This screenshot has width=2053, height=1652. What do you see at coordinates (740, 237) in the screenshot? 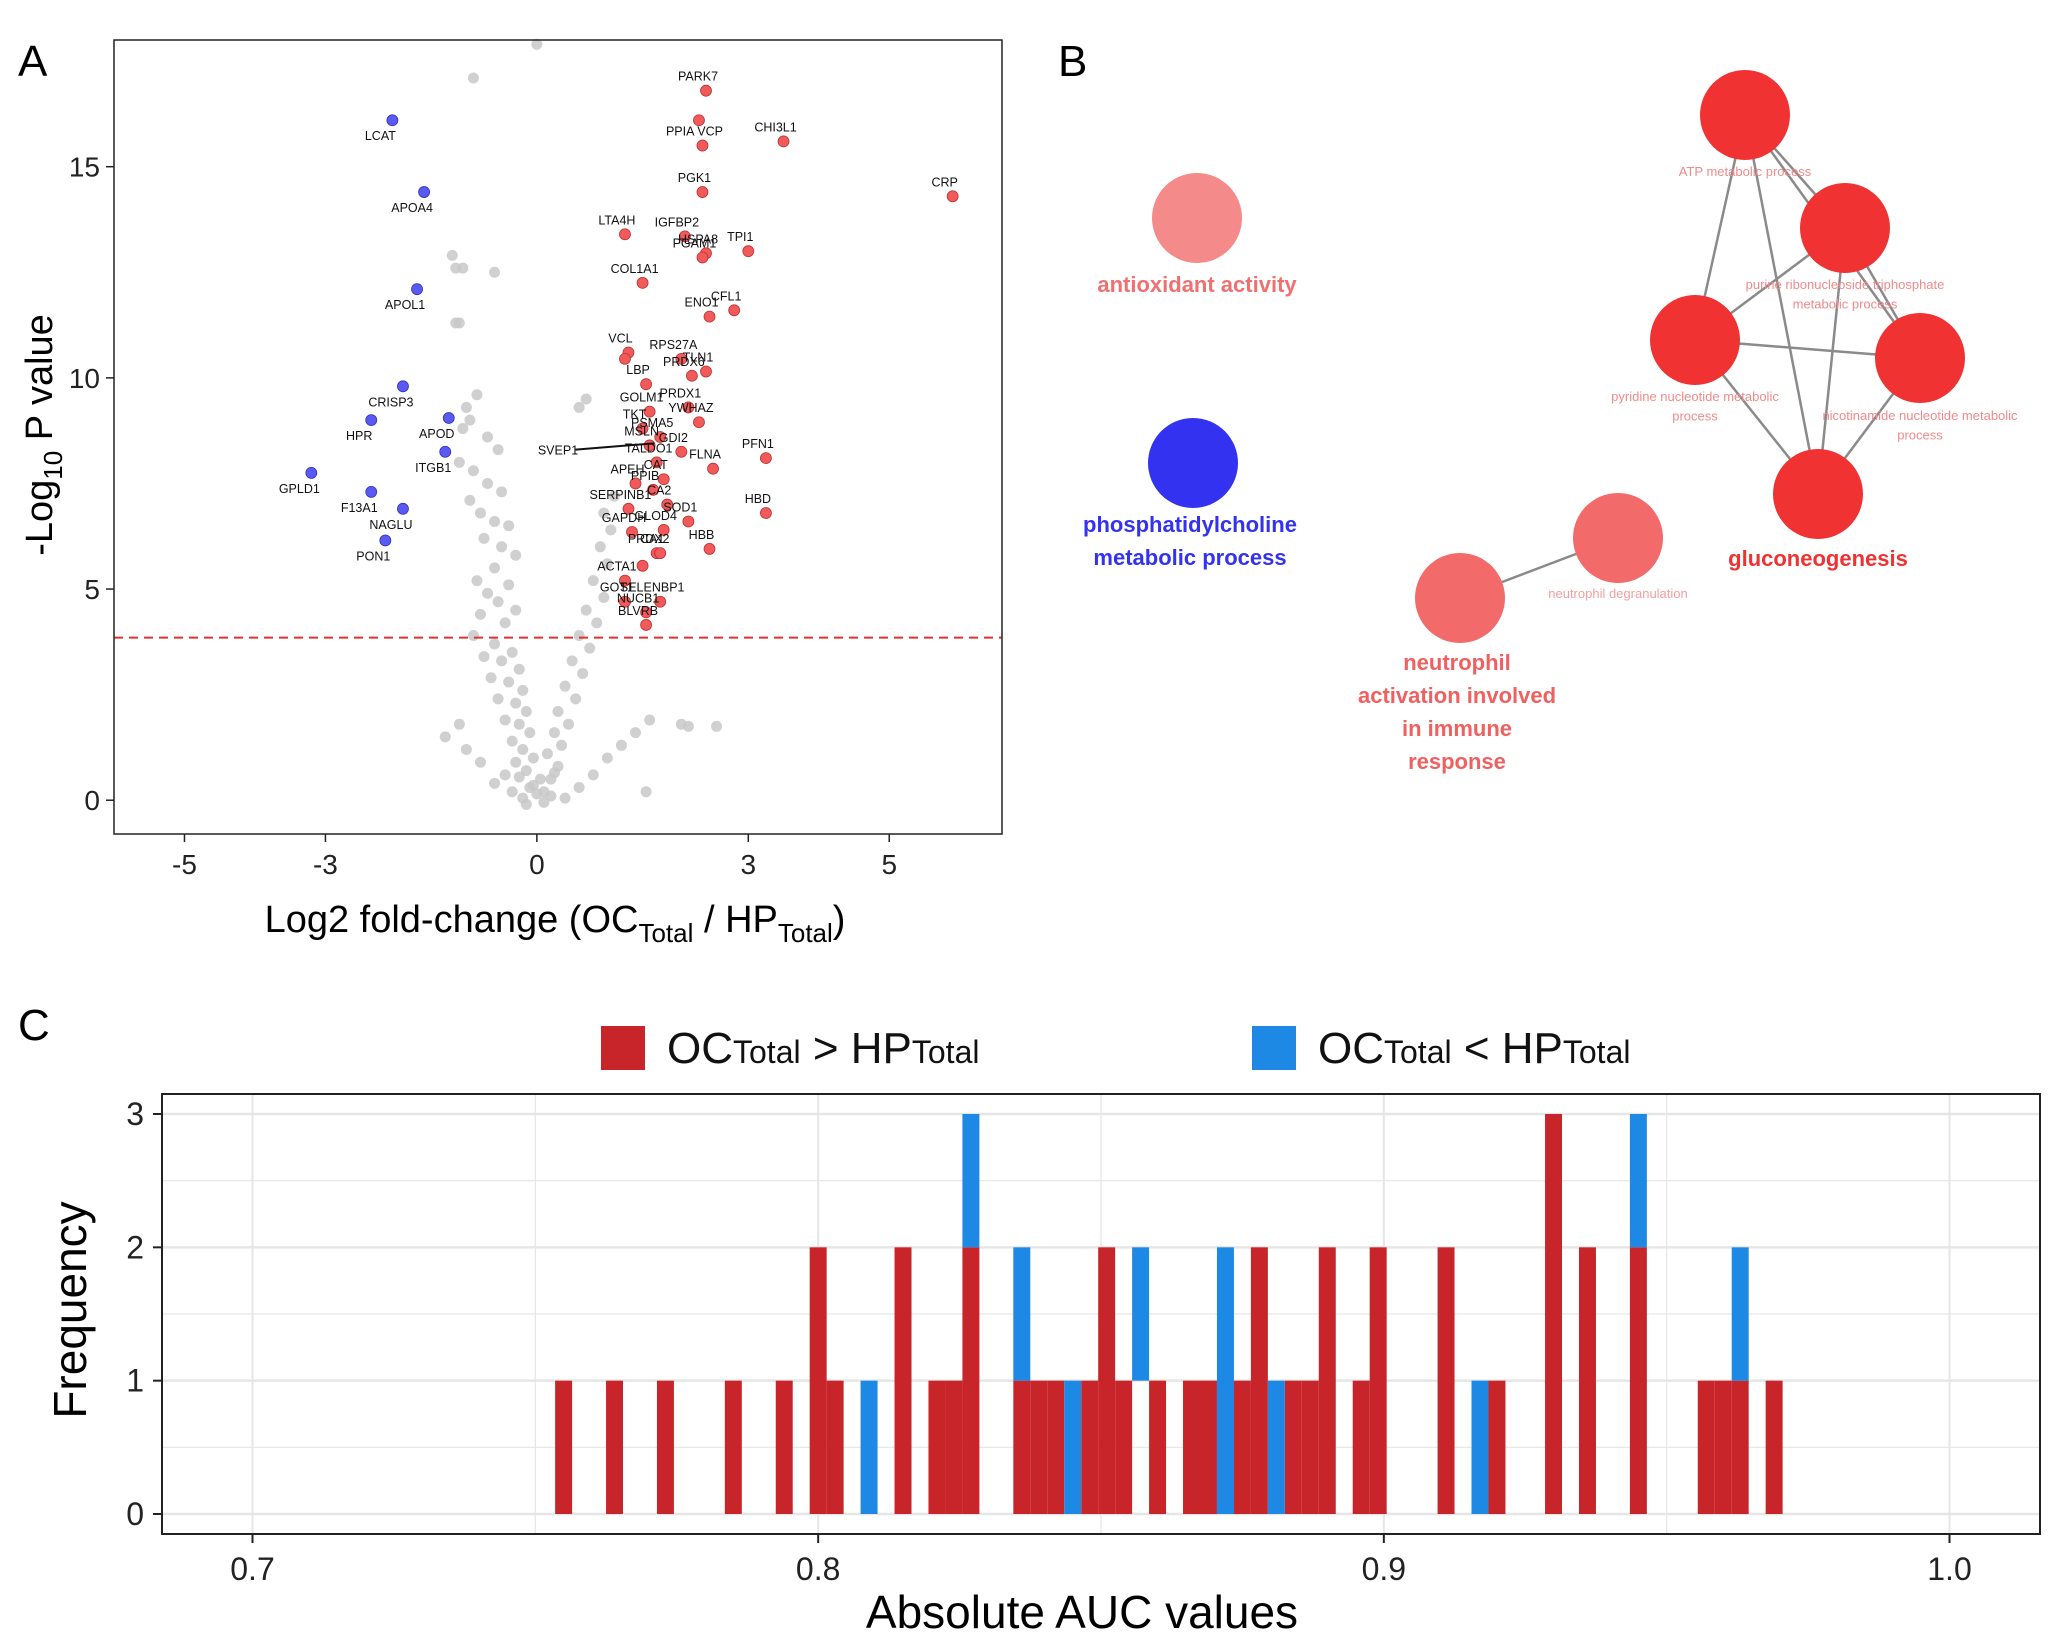
I see `up-point-label: TPI1` at bounding box center [740, 237].